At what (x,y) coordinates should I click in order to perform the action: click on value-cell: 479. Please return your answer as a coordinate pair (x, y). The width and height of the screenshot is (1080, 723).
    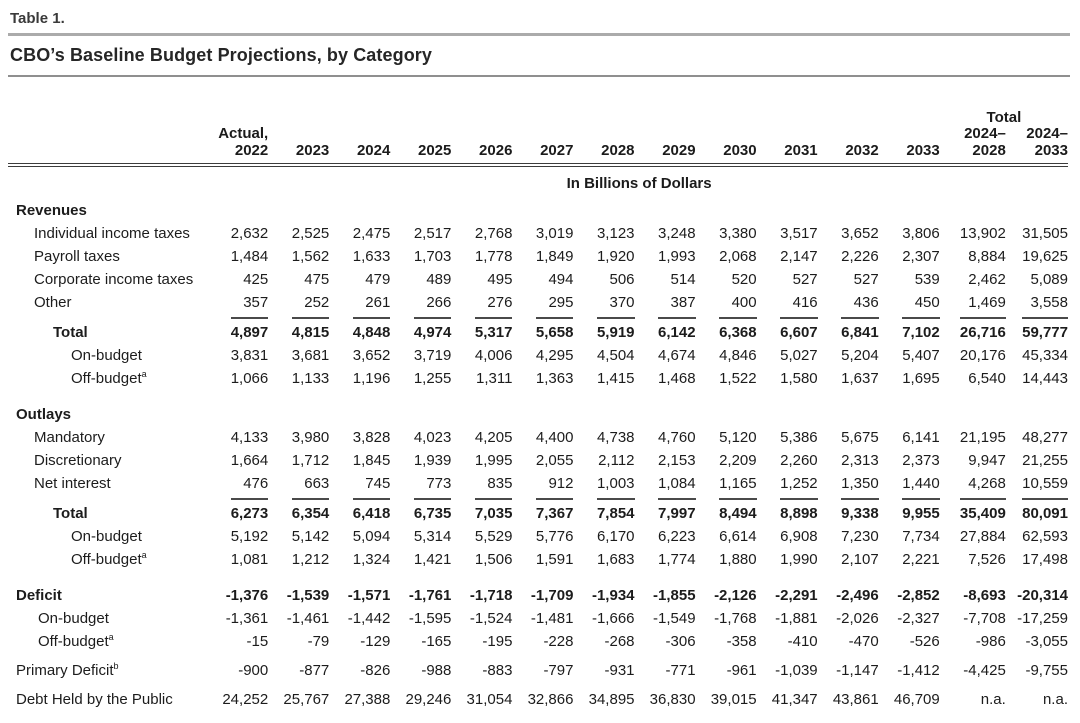
    Looking at the image, I should click on (378, 279).